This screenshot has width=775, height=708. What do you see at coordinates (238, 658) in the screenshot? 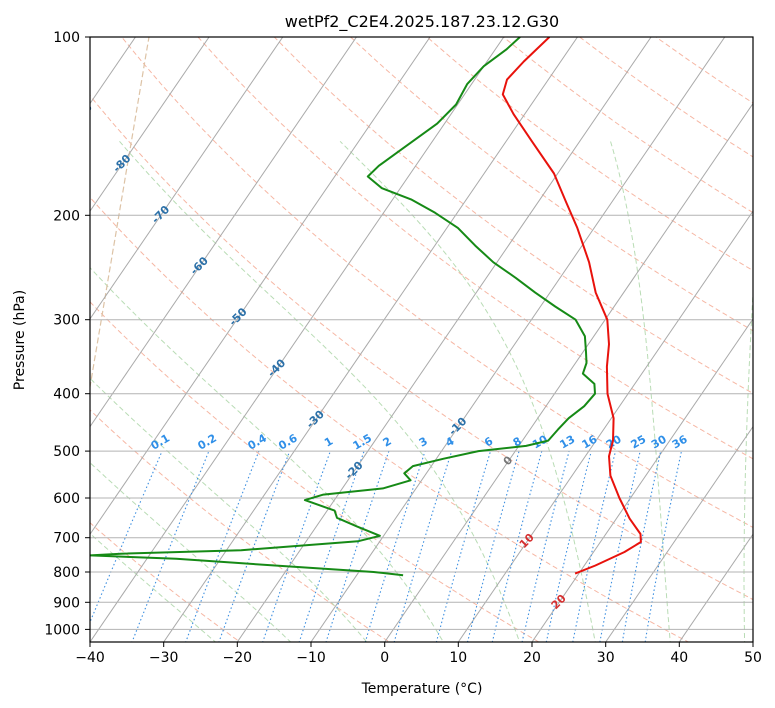
I see `x-tick-label: −20` at bounding box center [238, 658].